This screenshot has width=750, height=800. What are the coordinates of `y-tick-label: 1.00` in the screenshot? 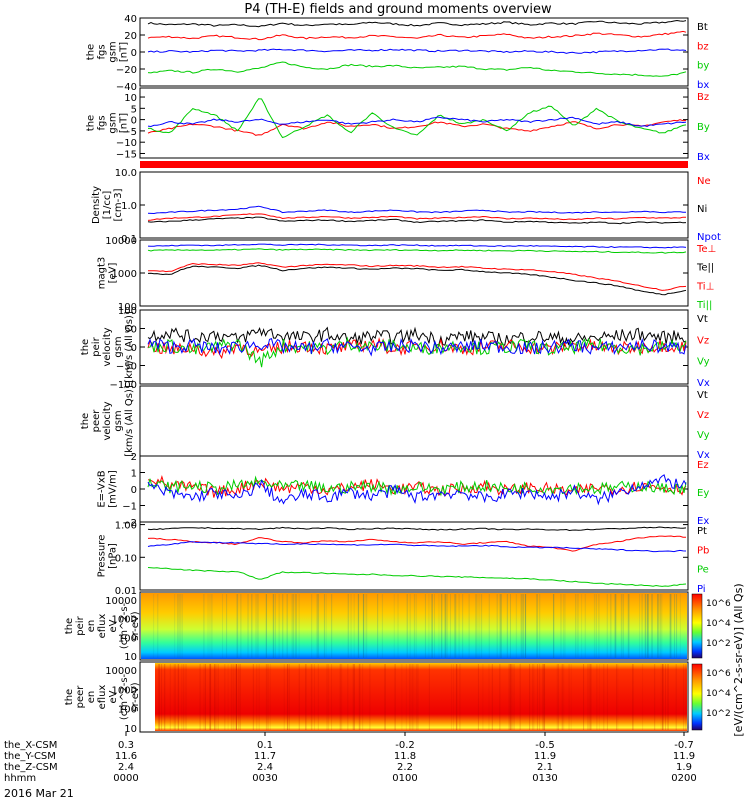 It's located at (126, 526).